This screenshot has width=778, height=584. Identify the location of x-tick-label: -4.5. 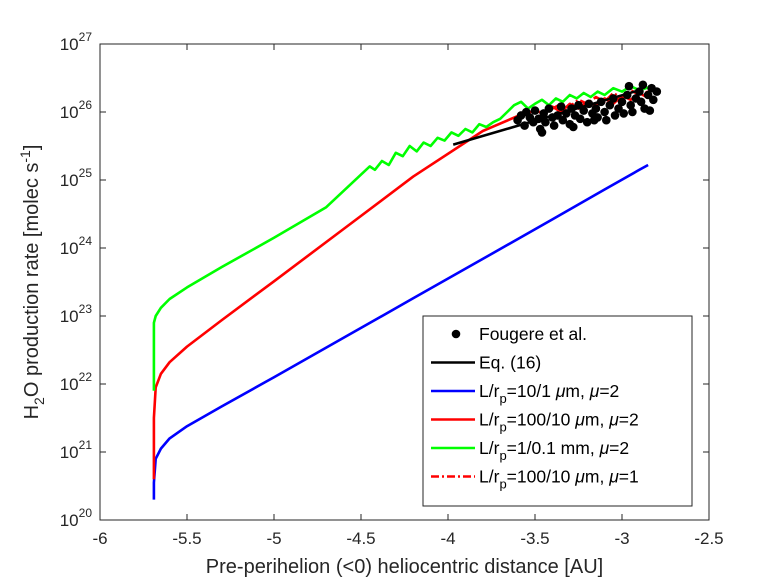
(360, 538).